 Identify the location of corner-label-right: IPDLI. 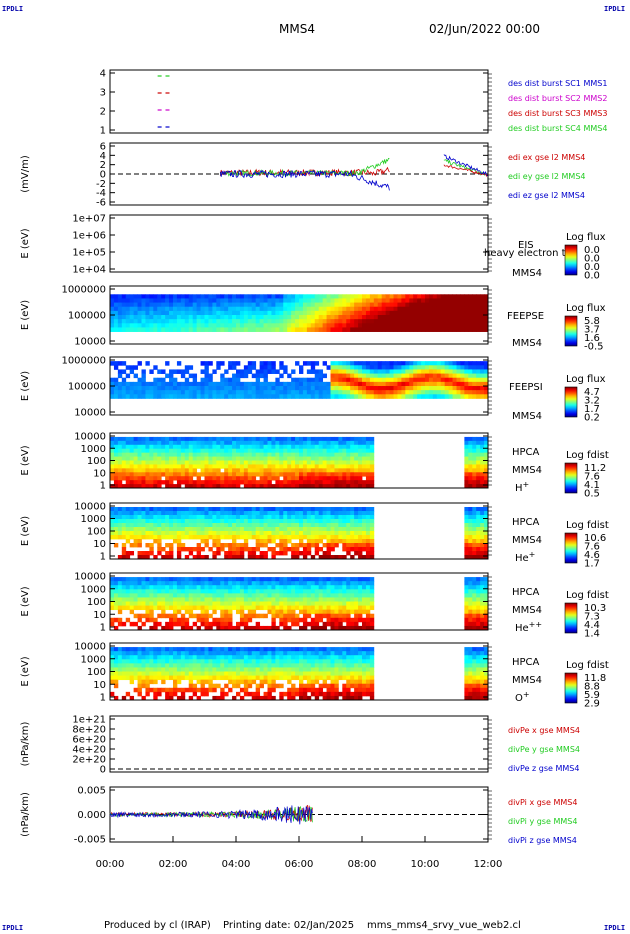
(615, 9).